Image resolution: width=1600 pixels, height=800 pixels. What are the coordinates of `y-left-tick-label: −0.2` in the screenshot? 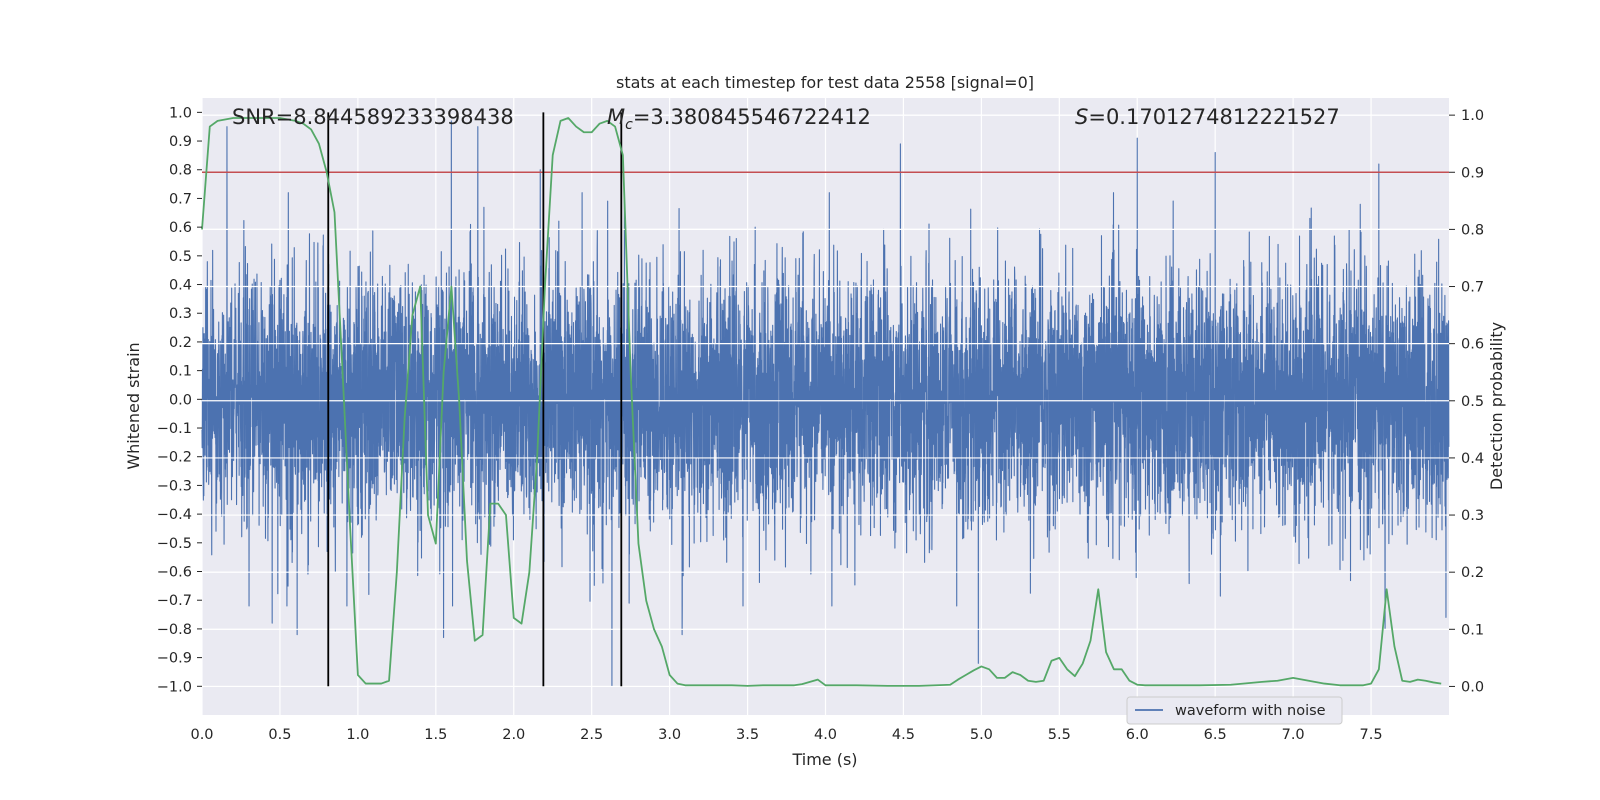 It's located at (174, 458).